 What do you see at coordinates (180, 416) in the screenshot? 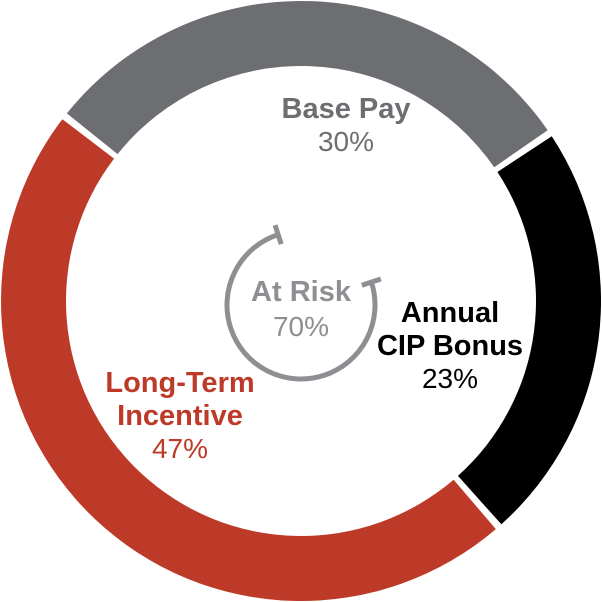
I see `slice-label-long-term-incentive-line-2: Incentive` at bounding box center [180, 416].